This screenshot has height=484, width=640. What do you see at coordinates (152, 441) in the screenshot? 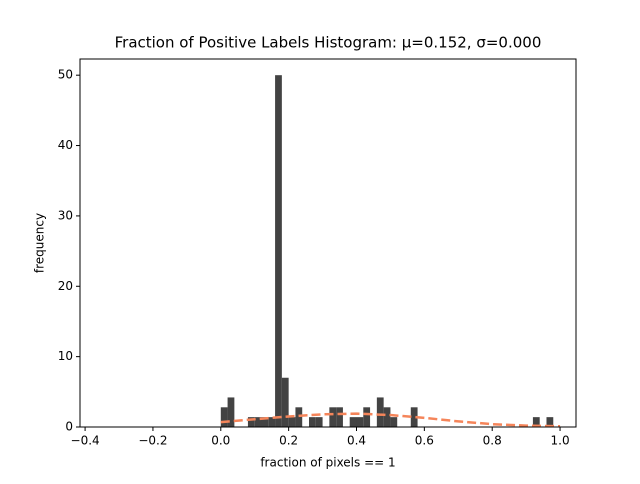
I see `x-tick-label: −0.2` at bounding box center [152, 441].